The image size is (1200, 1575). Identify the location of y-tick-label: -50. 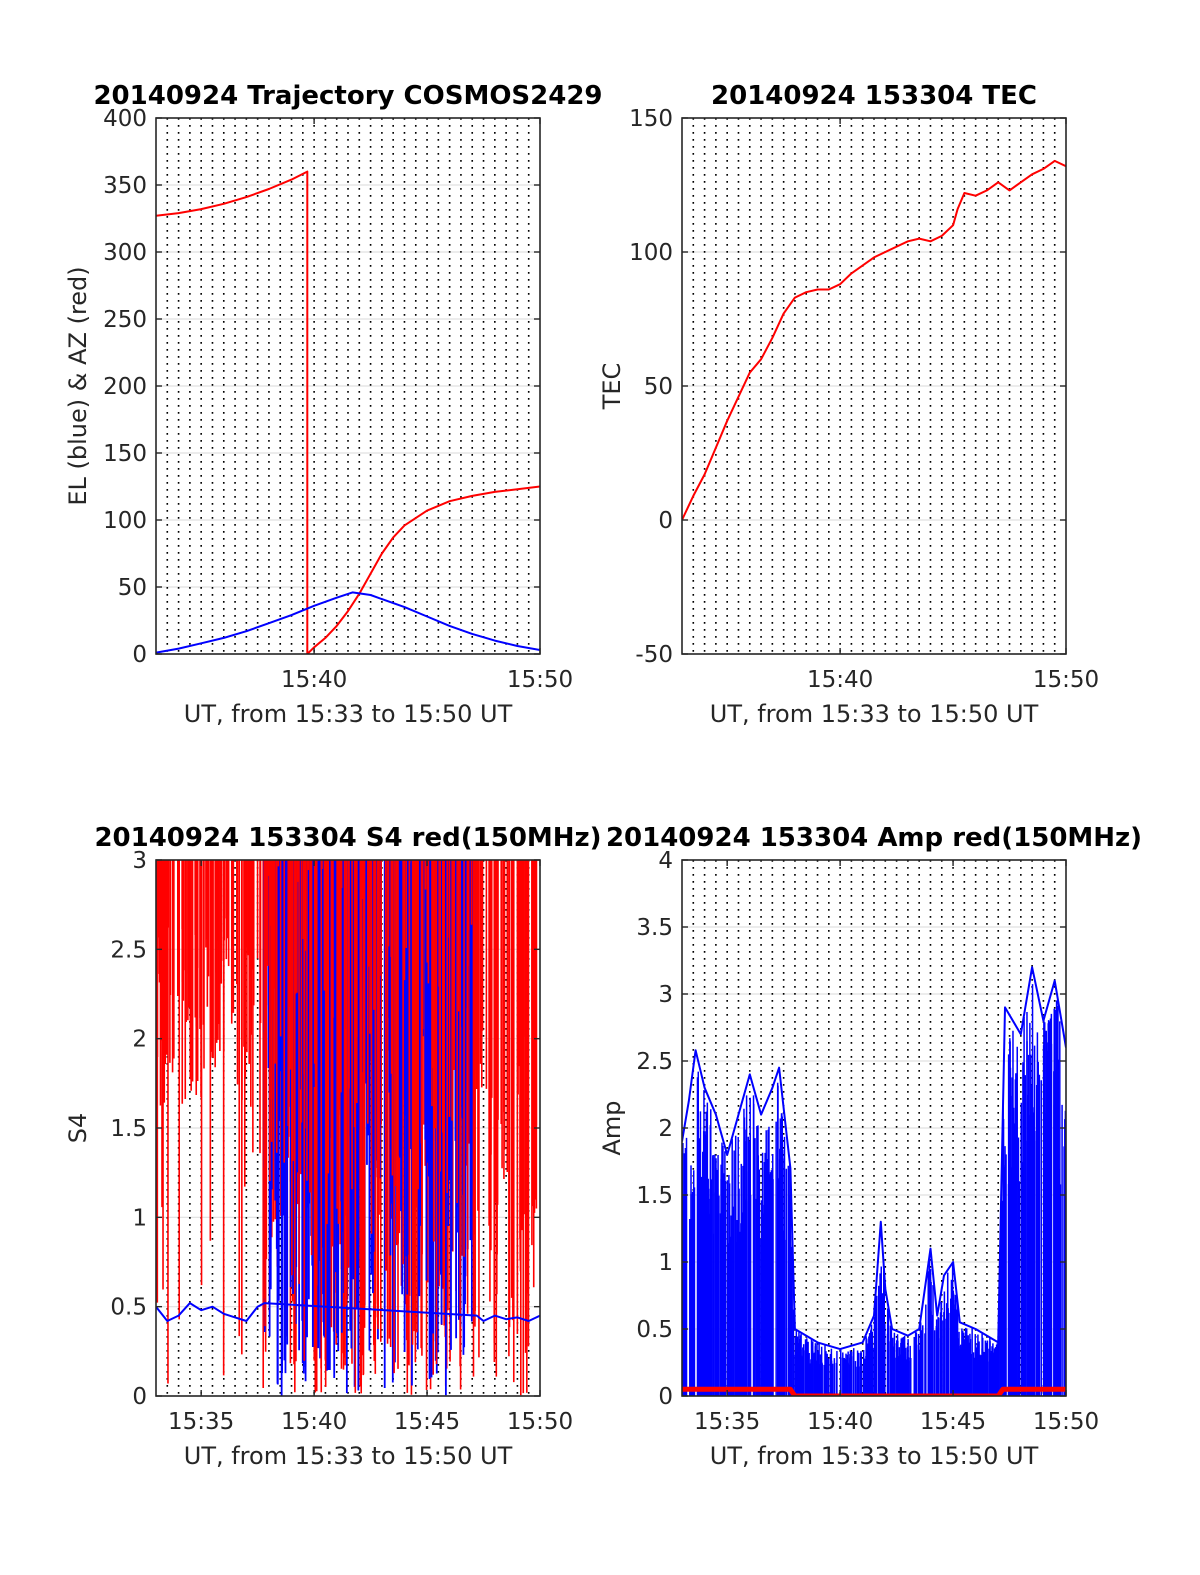
(654, 655).